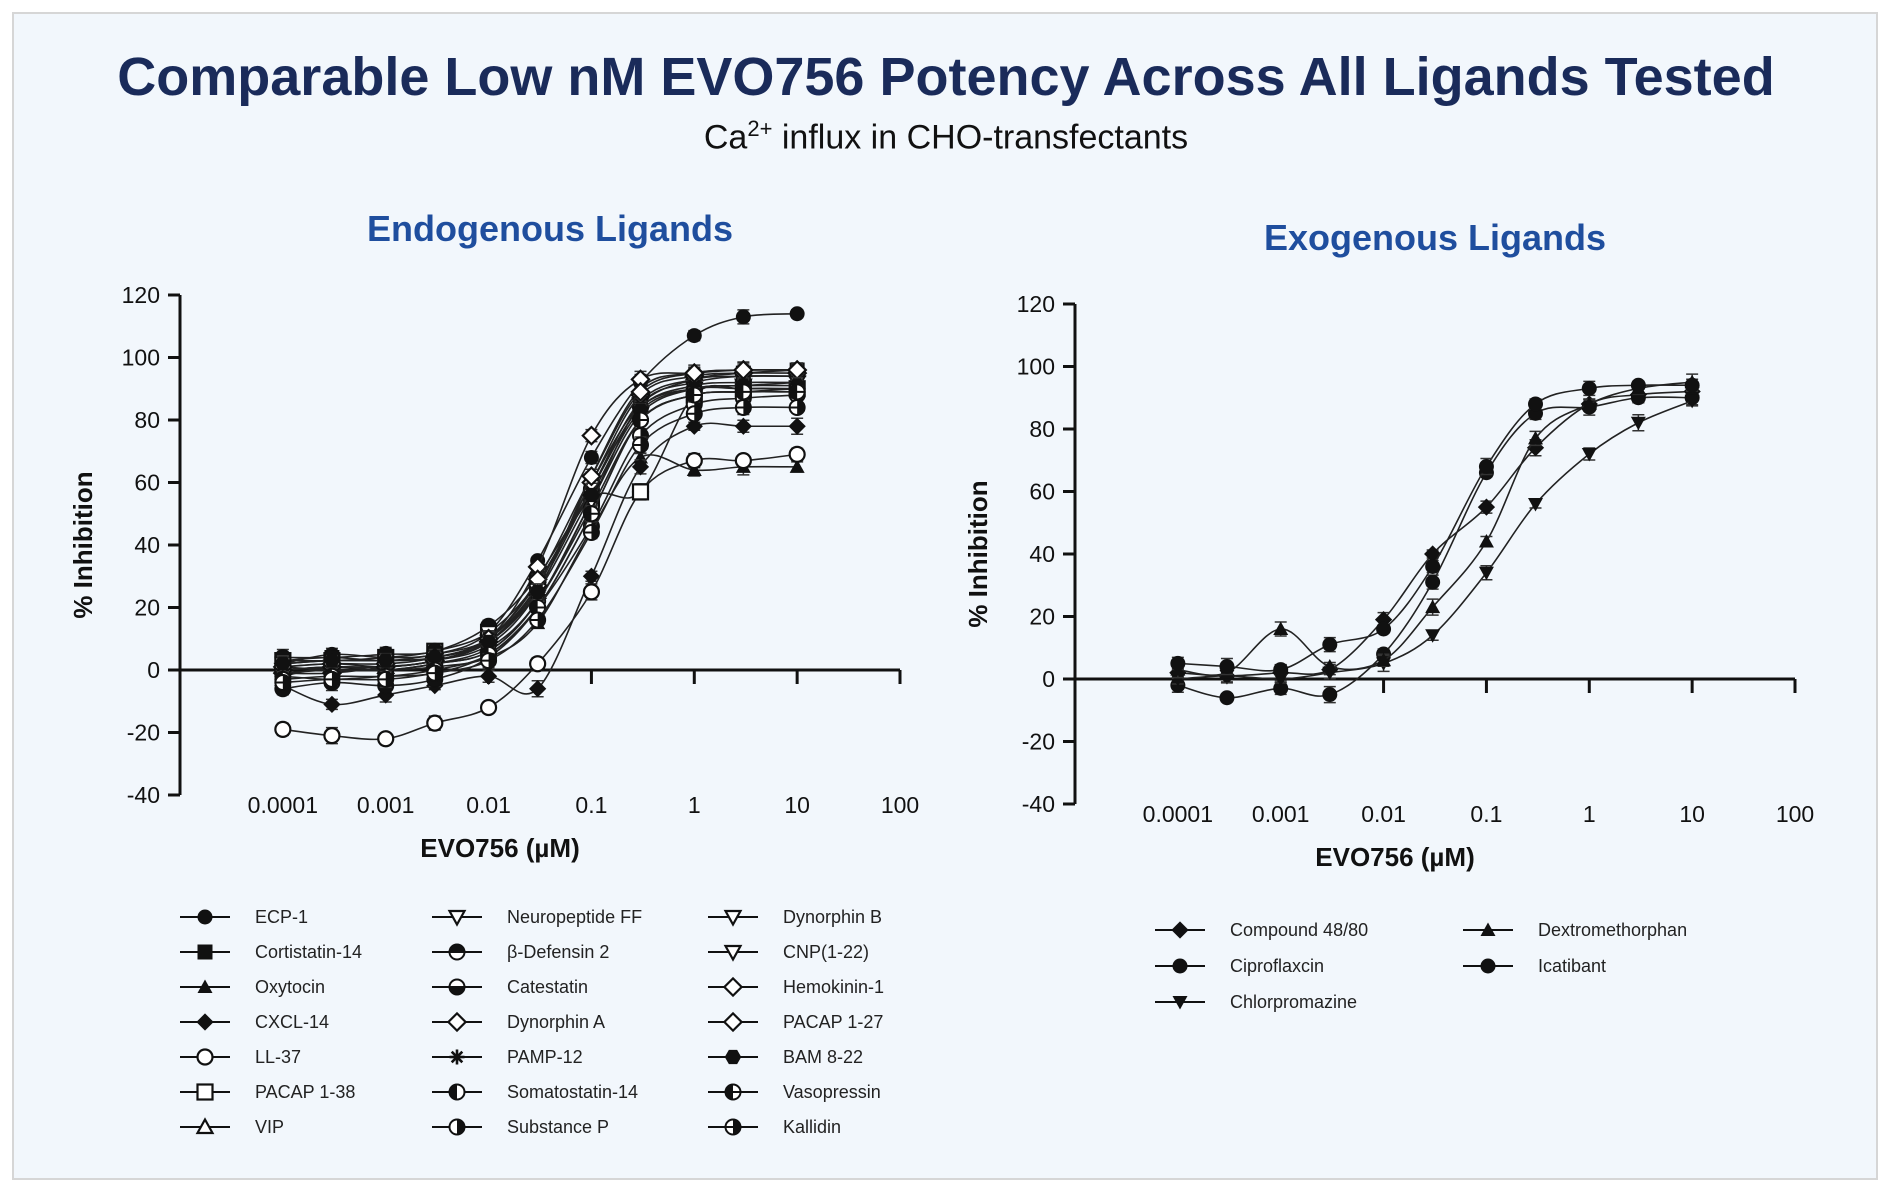 The width and height of the screenshot is (1892, 1190). Describe the element at coordinates (535, 1092) in the screenshot. I see `legend-item-somatostatin-14: Somatostatin-14` at that location.